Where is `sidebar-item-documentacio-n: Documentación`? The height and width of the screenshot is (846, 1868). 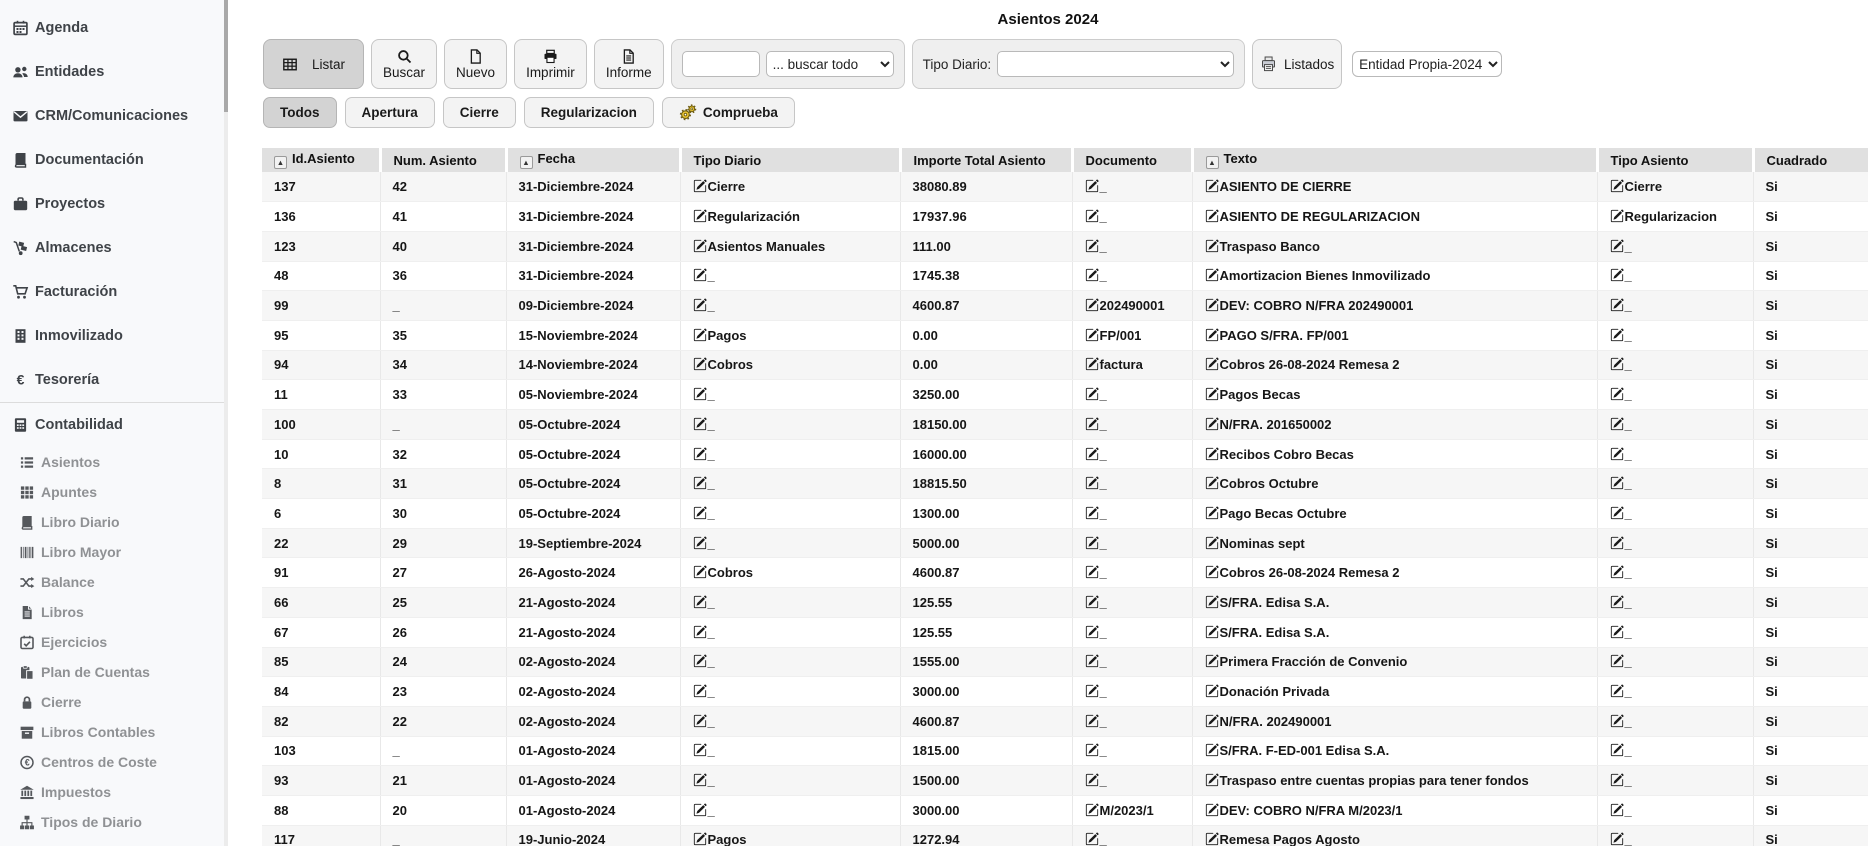 sidebar-item-documentacio-n: Documentación is located at coordinates (112, 160).